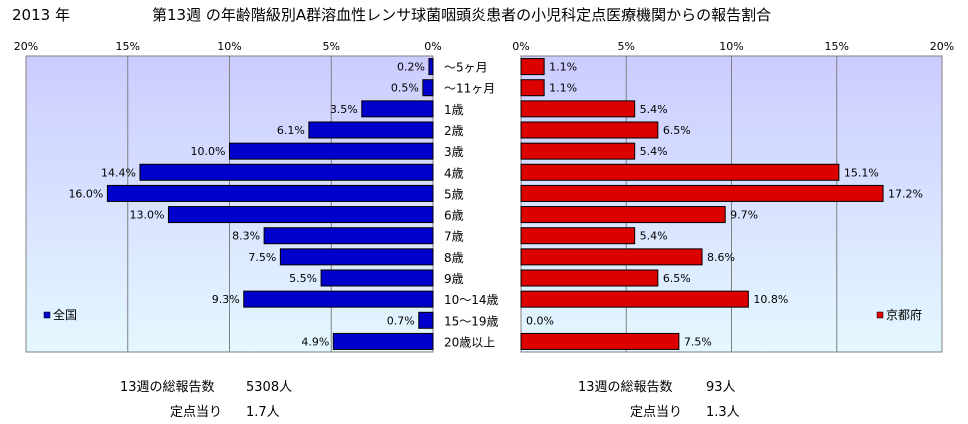  Describe the element at coordinates (167, 387) in the screenshot. I see `left-total-label: 13週の総報告数` at that location.